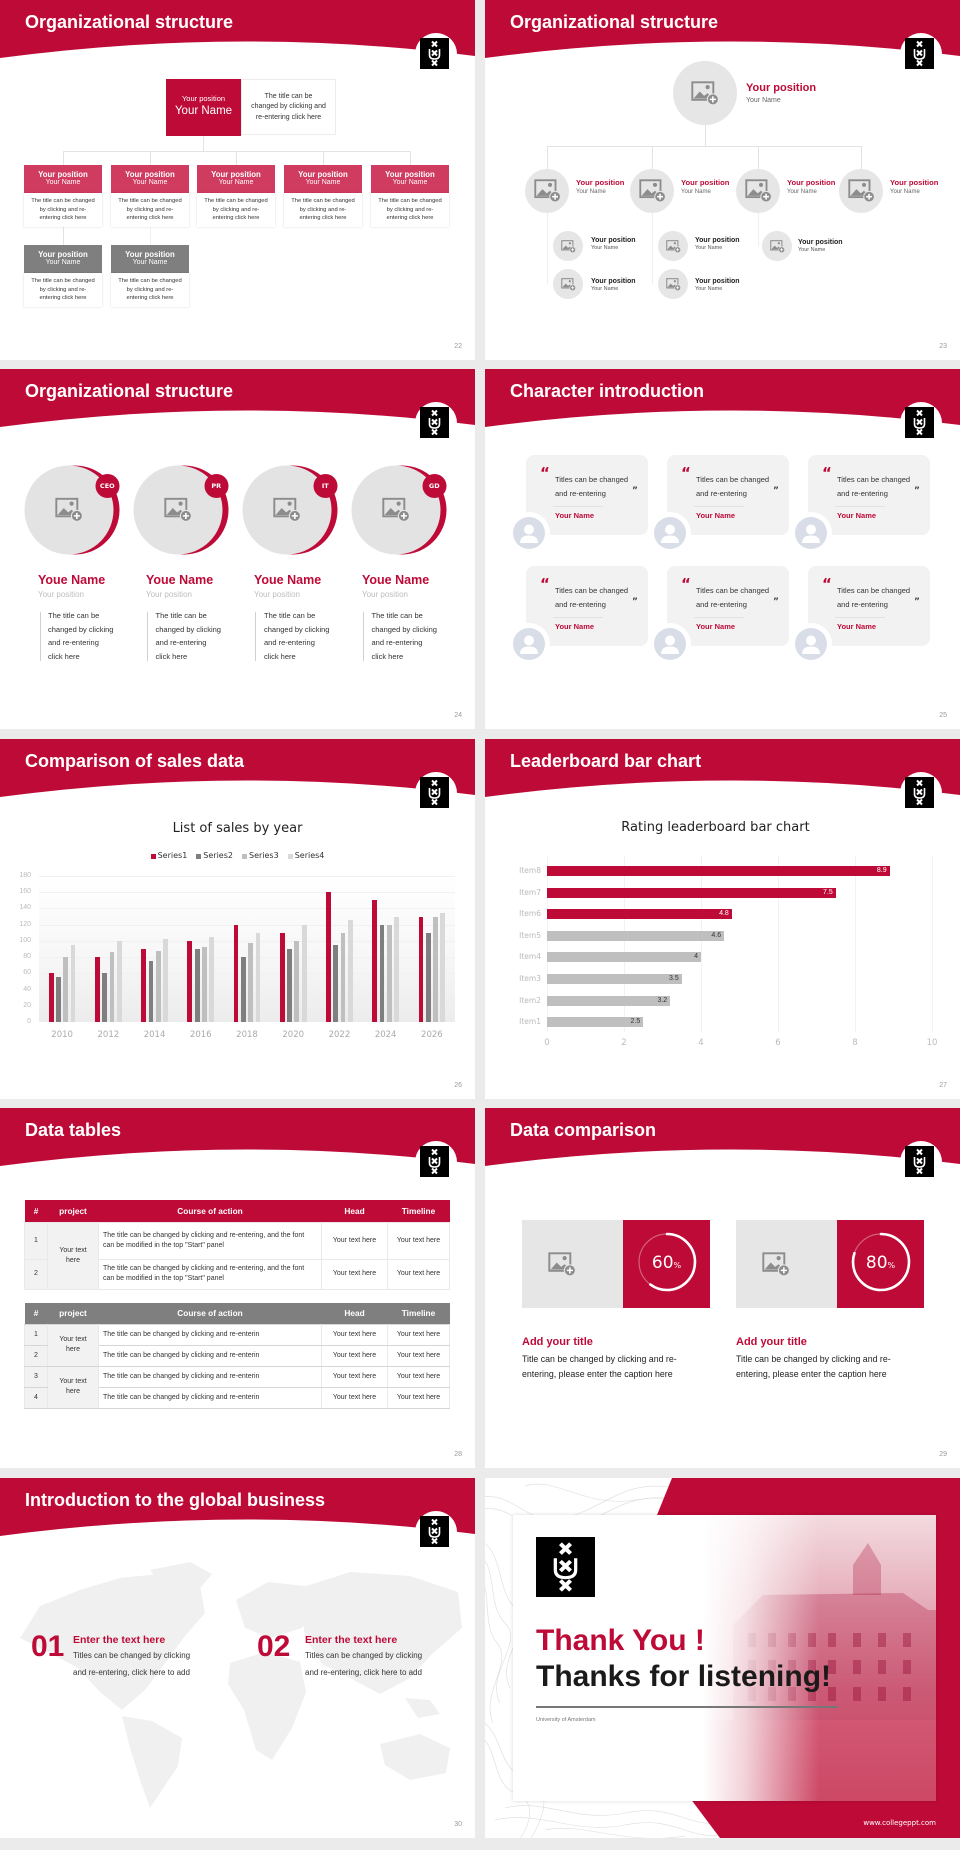 This screenshot has width=960, height=1850. What do you see at coordinates (614, 979) in the screenshot?
I see `bar: 3.5` at bounding box center [614, 979].